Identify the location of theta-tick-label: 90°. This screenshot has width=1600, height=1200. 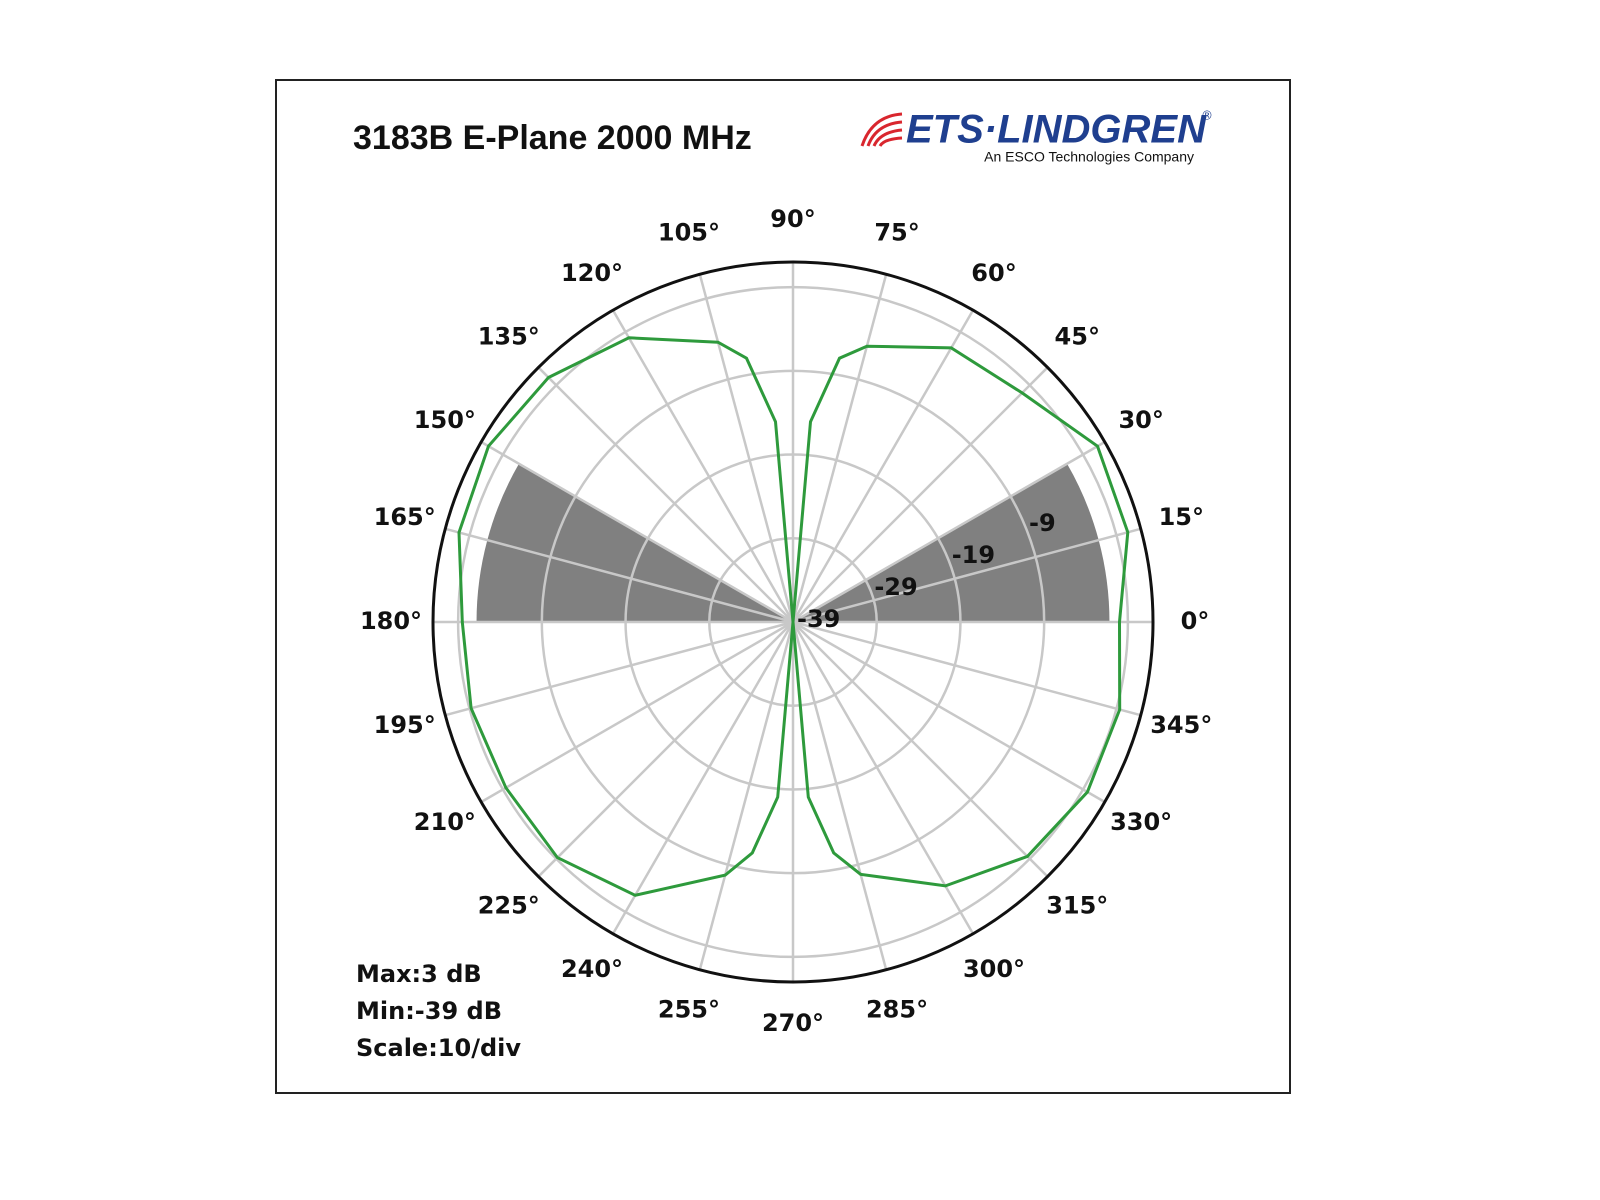
(792, 219).